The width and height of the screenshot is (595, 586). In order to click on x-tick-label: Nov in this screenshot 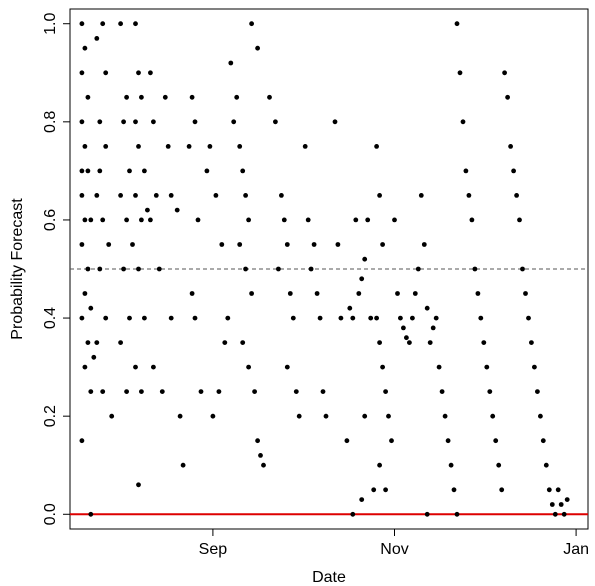, I will do `click(394, 549)`.